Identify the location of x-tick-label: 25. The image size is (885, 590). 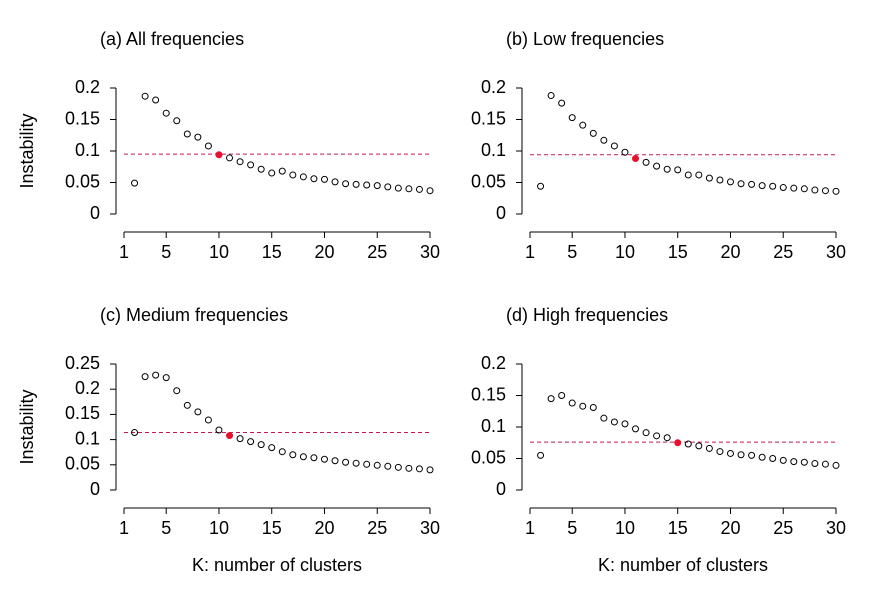
(377, 528).